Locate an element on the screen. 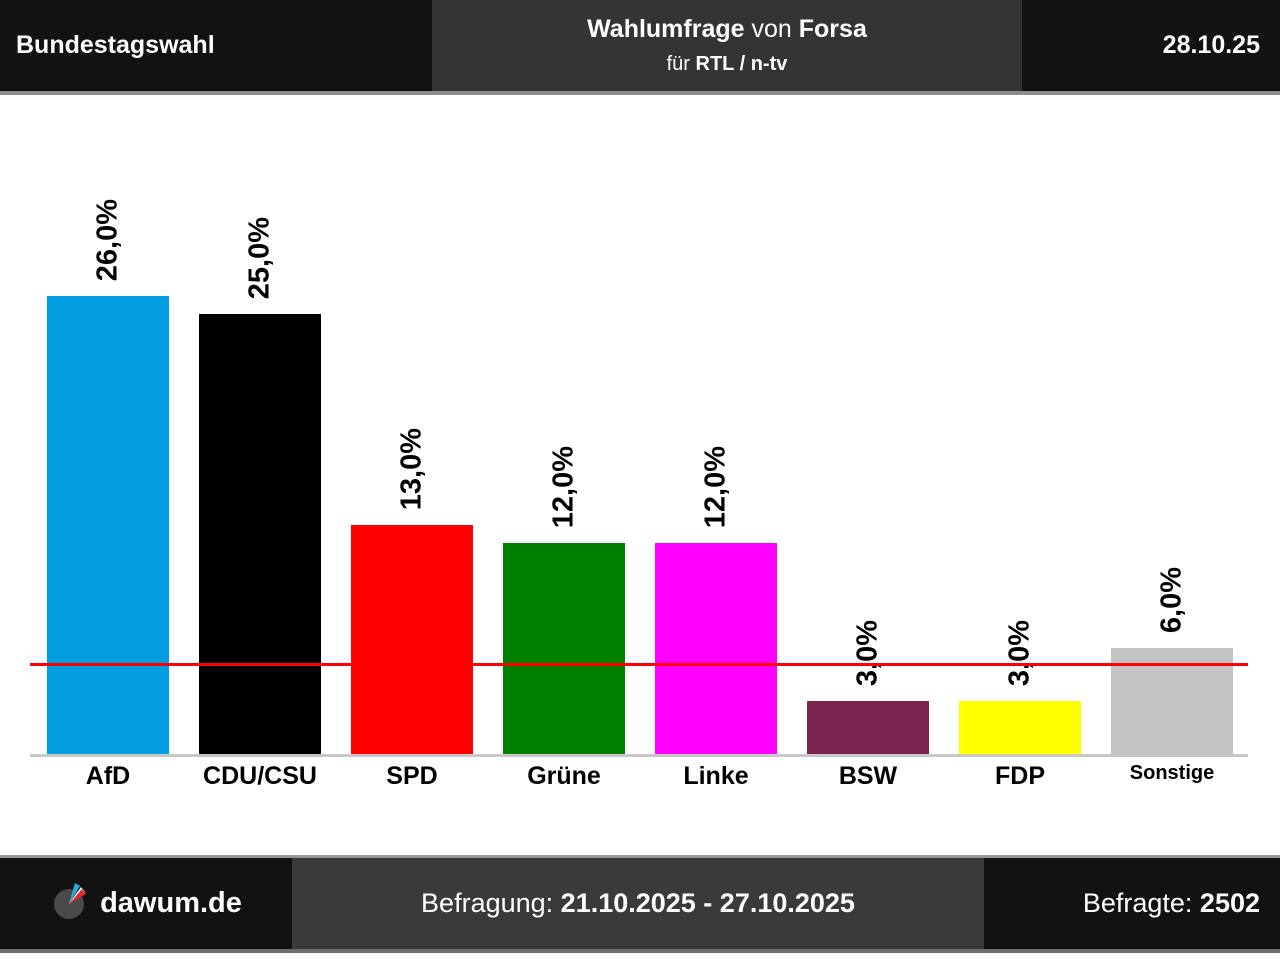 The image size is (1280, 960). bar-group: 12,0% Linke is located at coordinates (716, 475).